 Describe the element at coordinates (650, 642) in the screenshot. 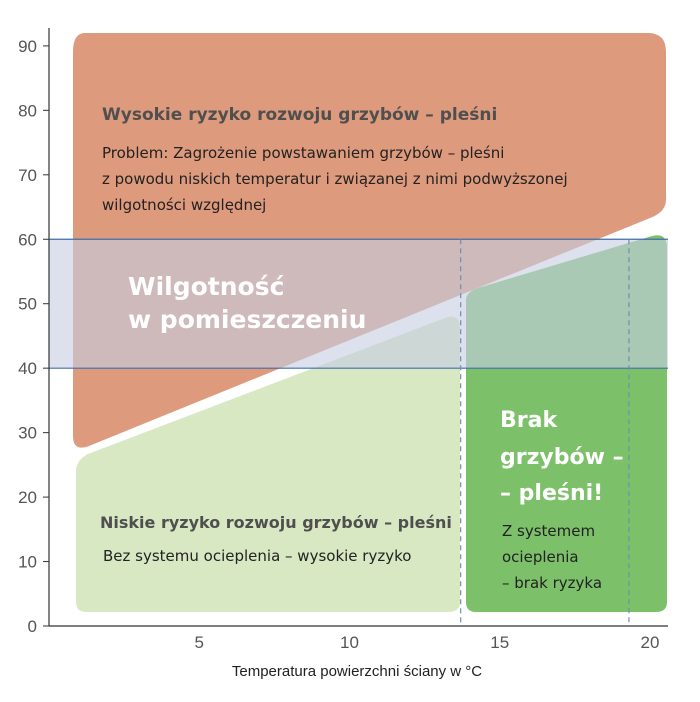

I see `x-tick-label: 20` at that location.